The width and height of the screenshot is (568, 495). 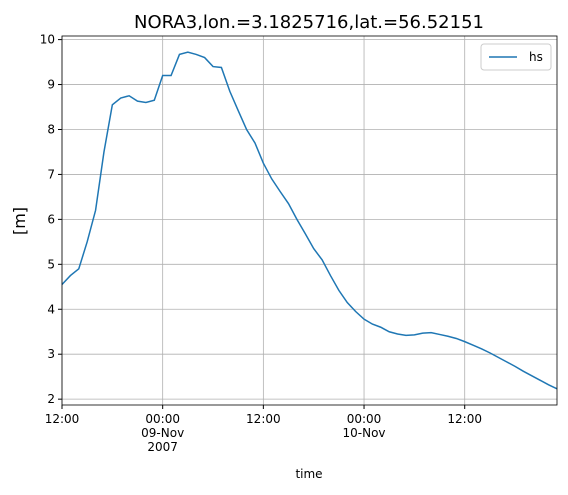 What do you see at coordinates (51, 219) in the screenshot?
I see `y-tick-label: 6` at bounding box center [51, 219].